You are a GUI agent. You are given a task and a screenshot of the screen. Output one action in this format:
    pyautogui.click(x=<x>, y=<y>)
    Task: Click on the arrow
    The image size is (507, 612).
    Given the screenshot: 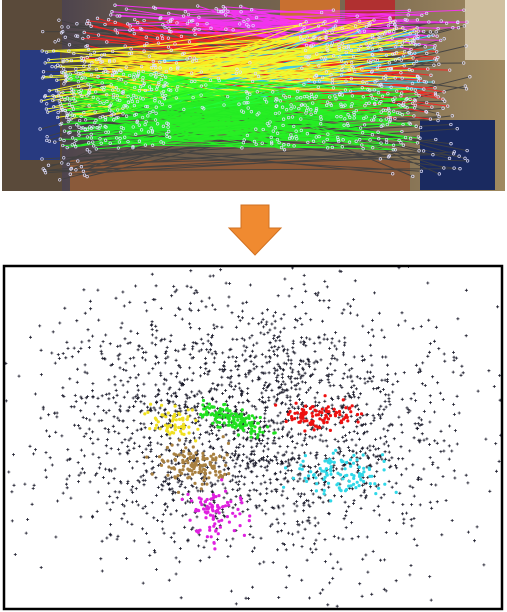 What is the action you would take?
    pyautogui.click(x=255, y=230)
    